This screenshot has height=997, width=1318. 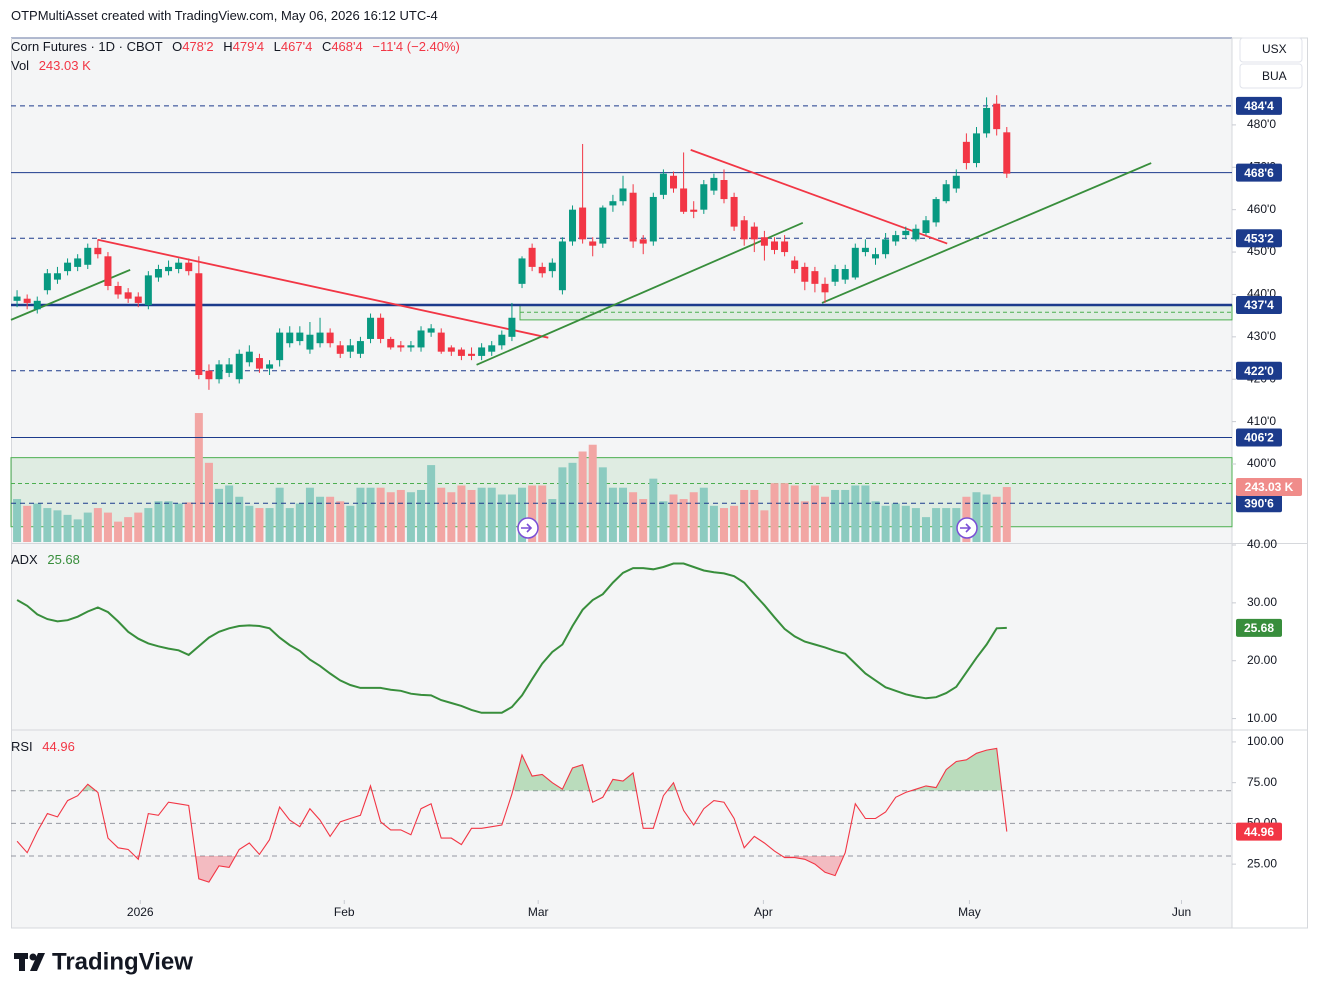 I want to click on event-markers, so click(x=747, y=528).